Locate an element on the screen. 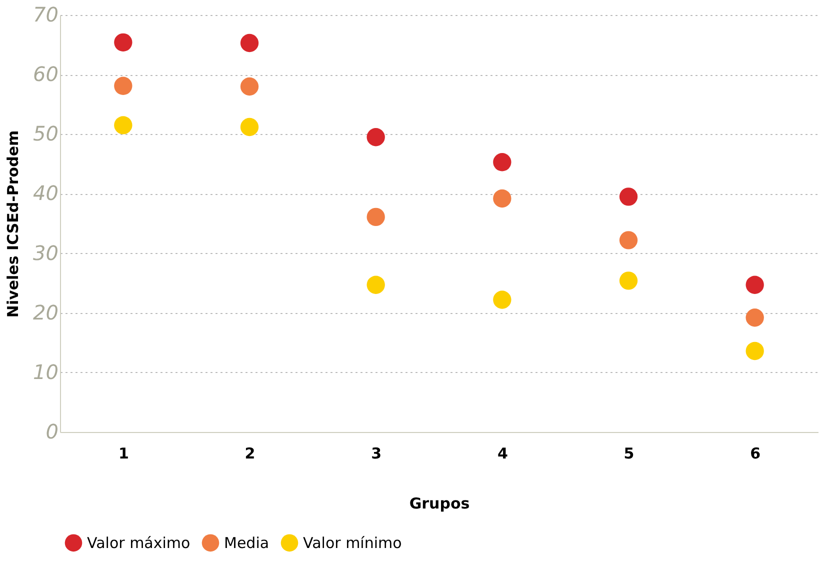 Image resolution: width=823 pixels, height=561 pixels. x-tick-label: 2 is located at coordinates (250, 453).